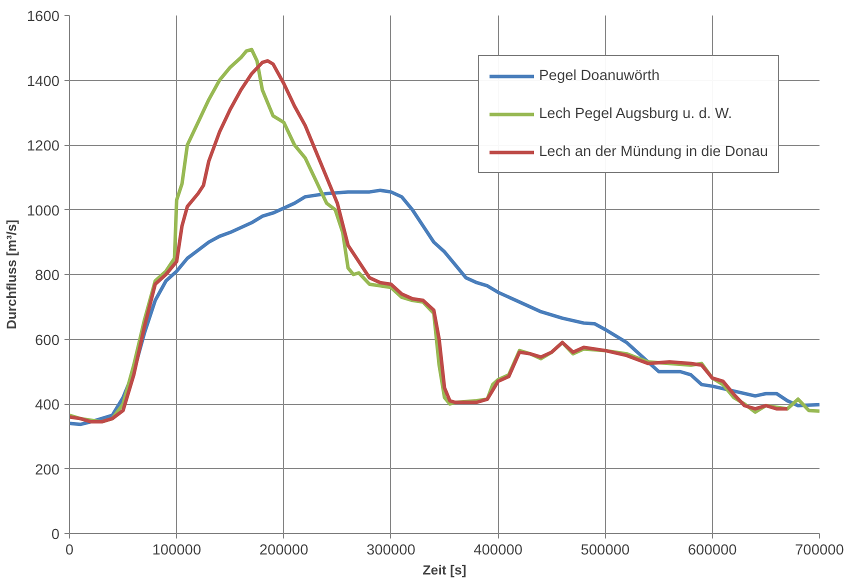  I want to click on y-tick-label: 400, so click(47, 406).